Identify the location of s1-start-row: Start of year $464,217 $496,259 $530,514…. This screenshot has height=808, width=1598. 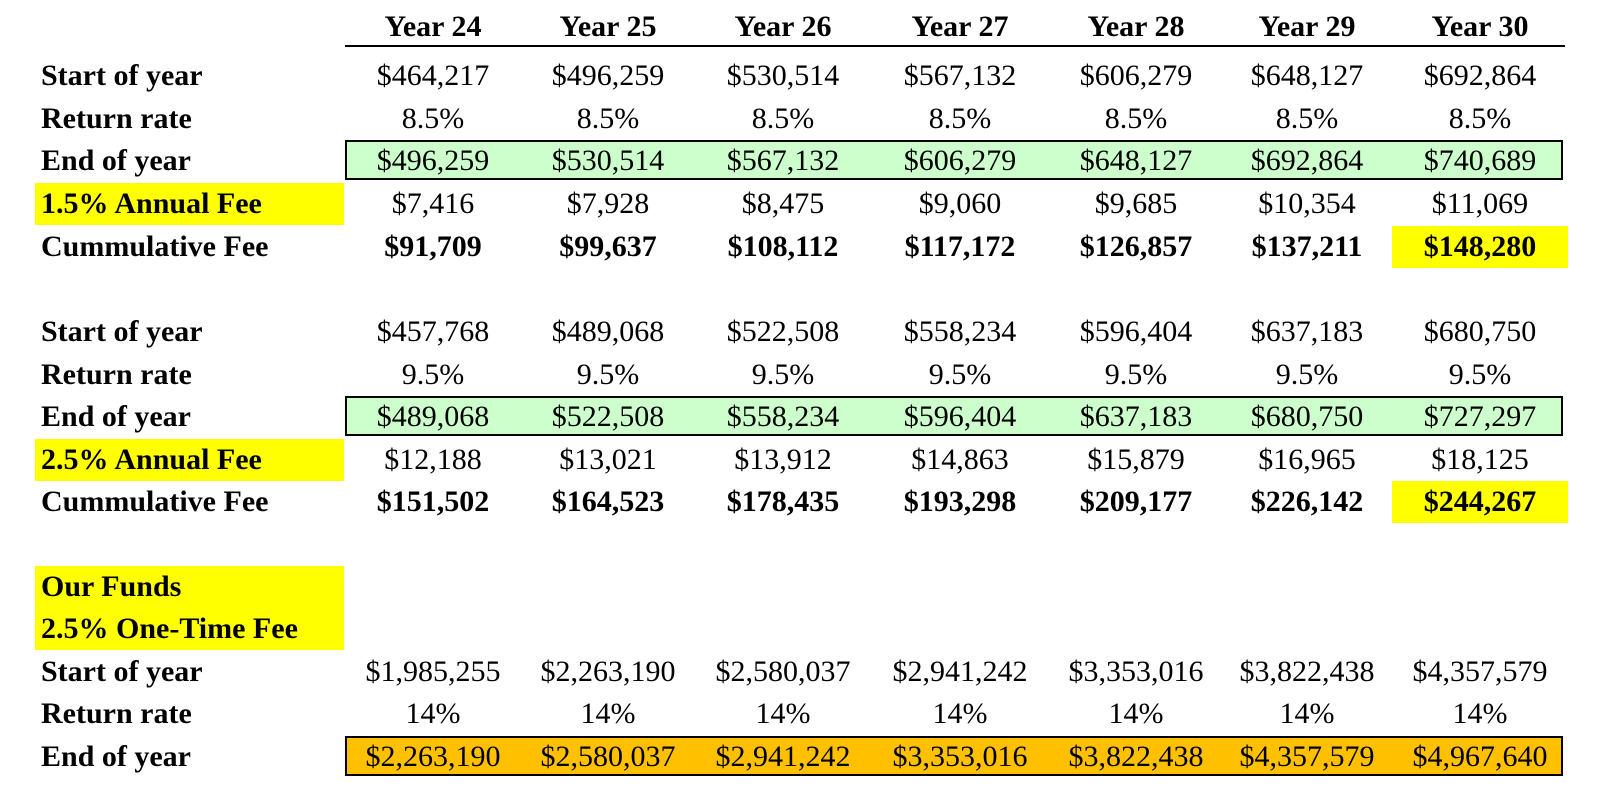
(799, 76).